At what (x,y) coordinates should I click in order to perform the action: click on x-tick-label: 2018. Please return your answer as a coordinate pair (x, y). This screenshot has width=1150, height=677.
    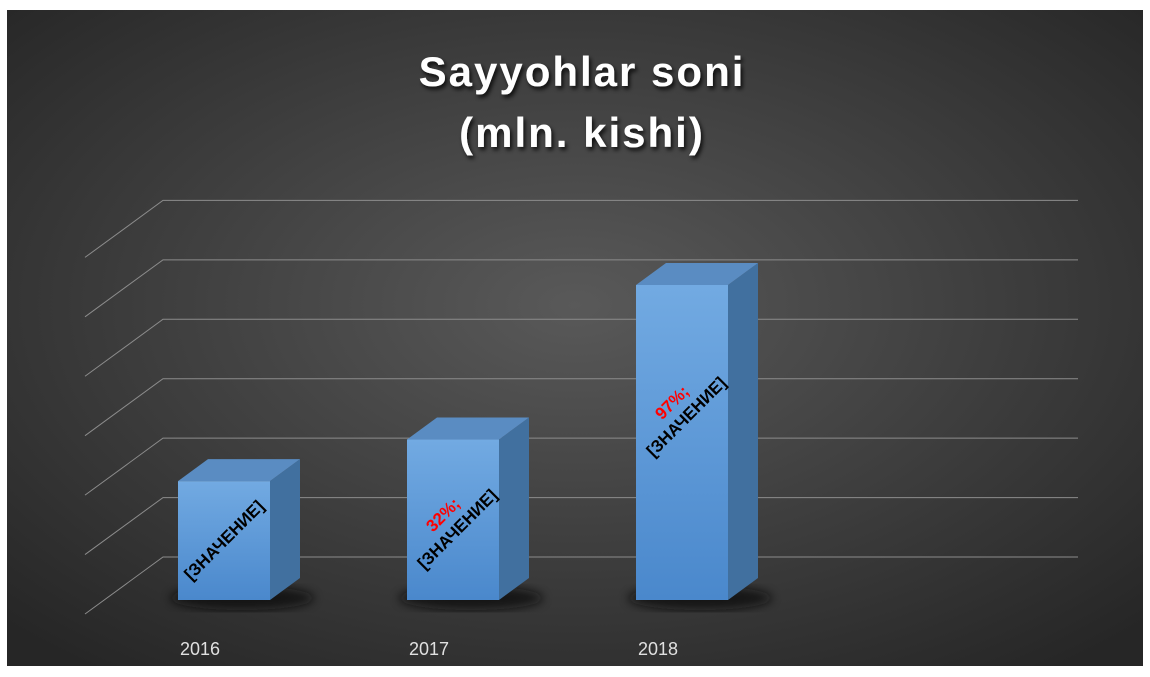
    Looking at the image, I should click on (658, 649).